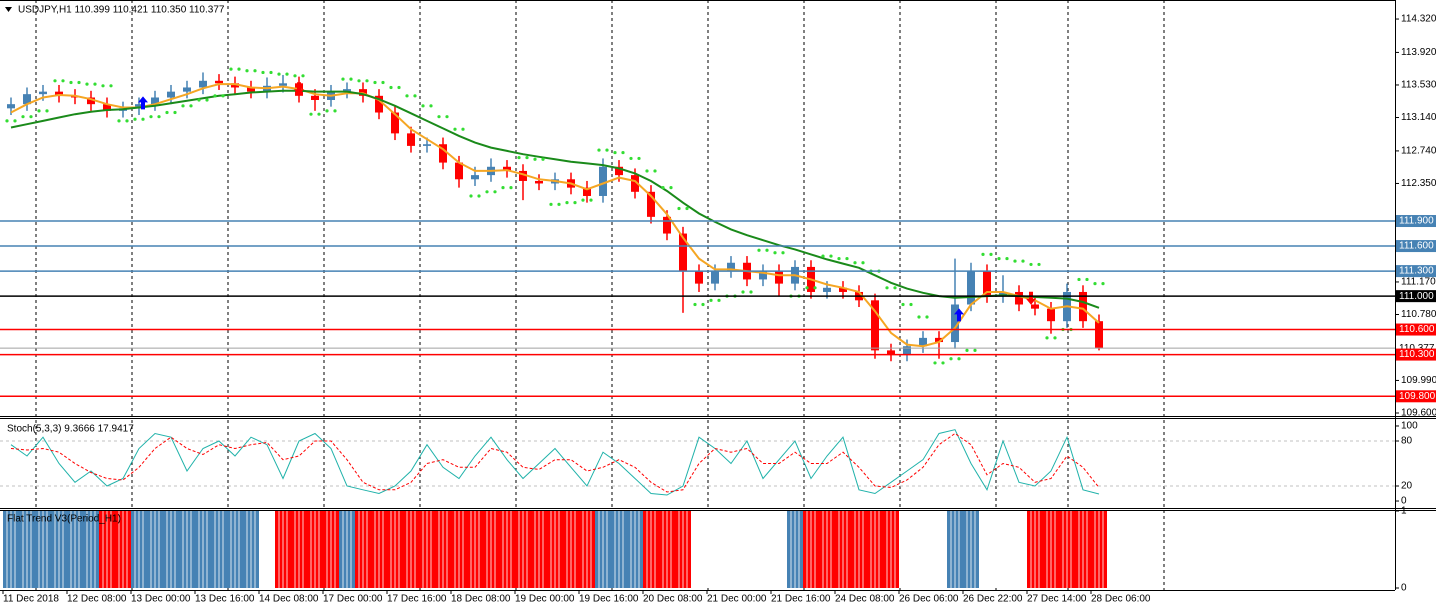 This screenshot has width=1436, height=608. I want to click on x-tick-label: 26 Dec 22:00, so click(993, 599).